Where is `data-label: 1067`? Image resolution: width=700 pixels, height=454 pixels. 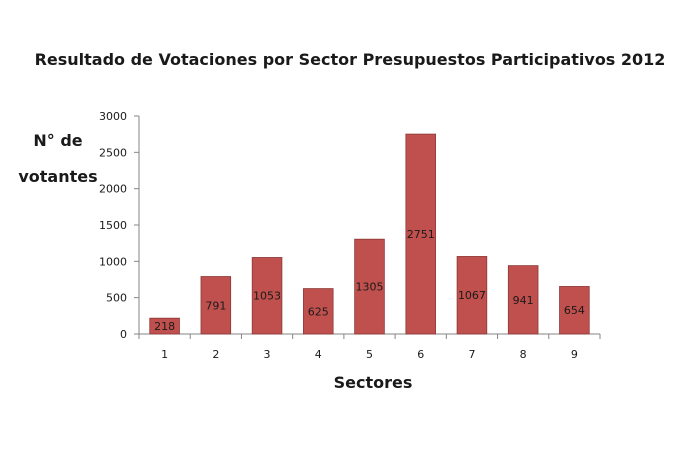
data-label: 1067 is located at coordinates (472, 295).